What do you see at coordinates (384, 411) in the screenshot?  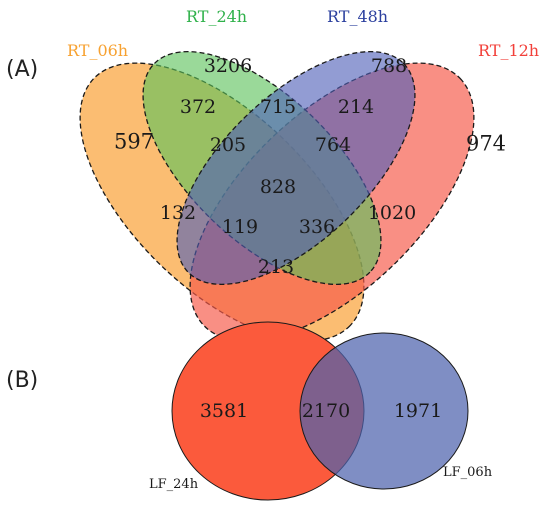 I see `set-lf06h-ellipse` at bounding box center [384, 411].